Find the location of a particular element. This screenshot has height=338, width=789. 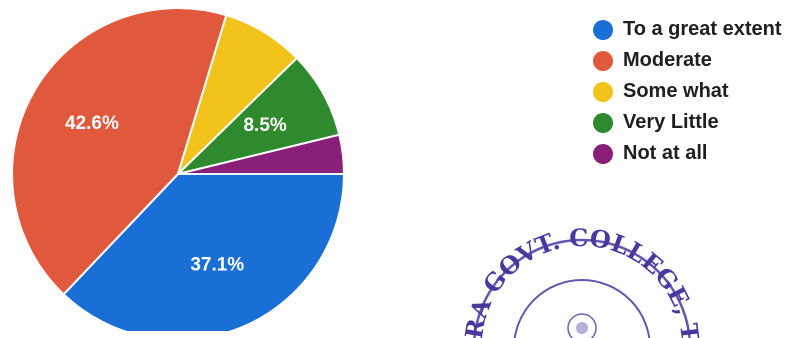

legend-label: Moderate is located at coordinates (667, 60).